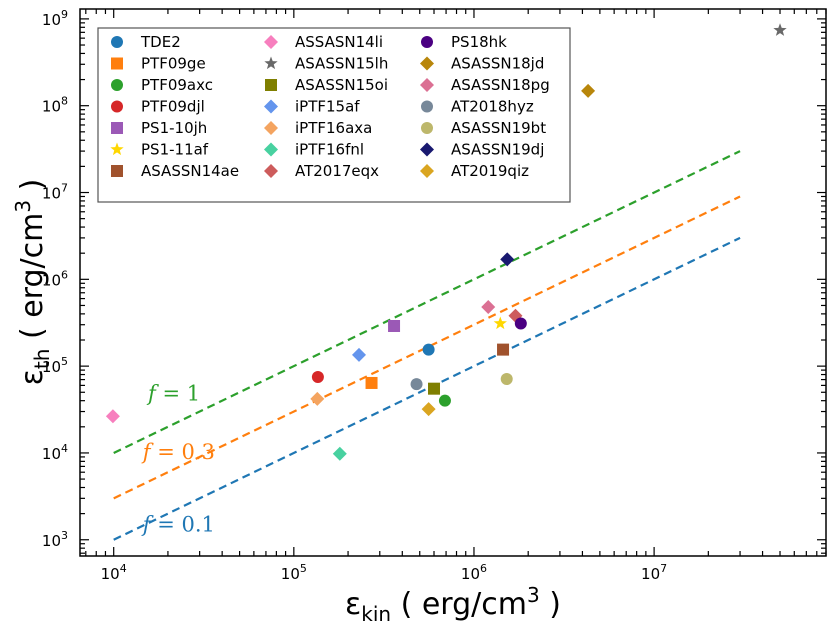  What do you see at coordinates (498, 128) in the screenshot?
I see `legend-label-asassn19bt: ASASSN19bt` at bounding box center [498, 128].